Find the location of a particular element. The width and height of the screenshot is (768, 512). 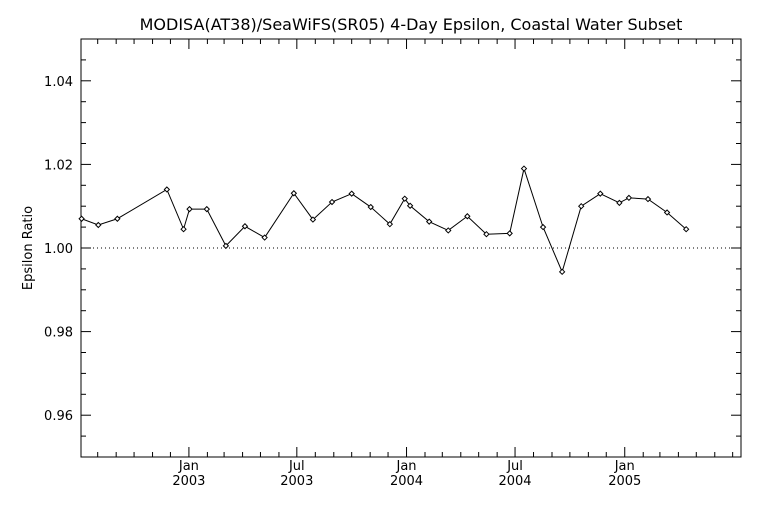

y-axis-label: Epsilon Ratio is located at coordinates (28, 248).